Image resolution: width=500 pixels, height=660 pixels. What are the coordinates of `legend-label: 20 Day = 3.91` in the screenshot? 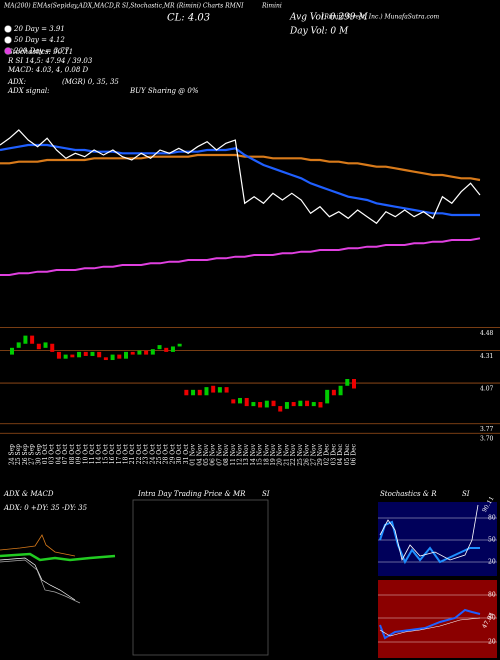 It's located at (39, 29).